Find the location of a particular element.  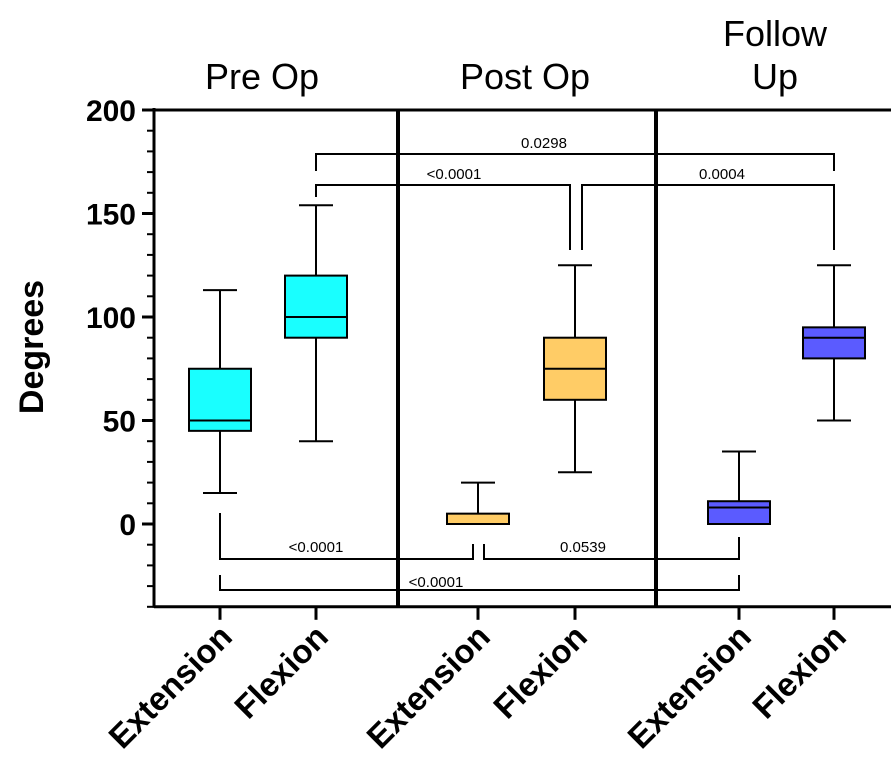

y-tick-label: 50 is located at coordinates (119, 422).